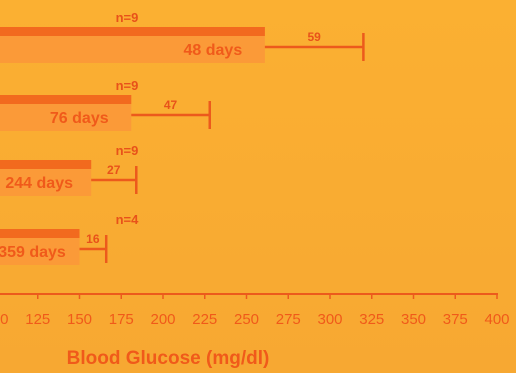 Image resolution: width=516 pixels, height=373 pixels. Describe the element at coordinates (314, 37) in the screenshot. I see `error-value-label: 59` at that location.